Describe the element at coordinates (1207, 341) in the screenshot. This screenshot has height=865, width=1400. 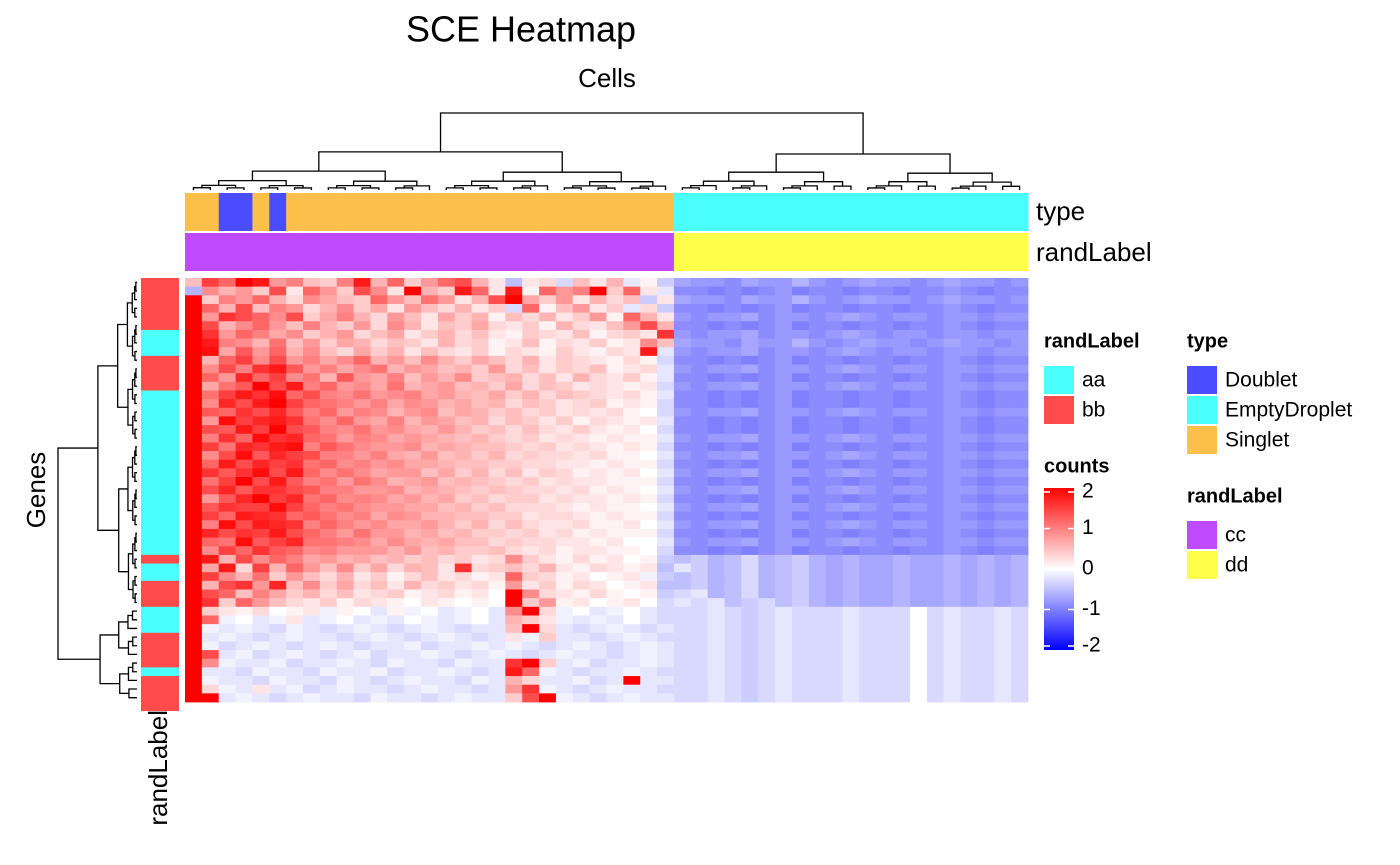
I see `legend-title: type` at that location.